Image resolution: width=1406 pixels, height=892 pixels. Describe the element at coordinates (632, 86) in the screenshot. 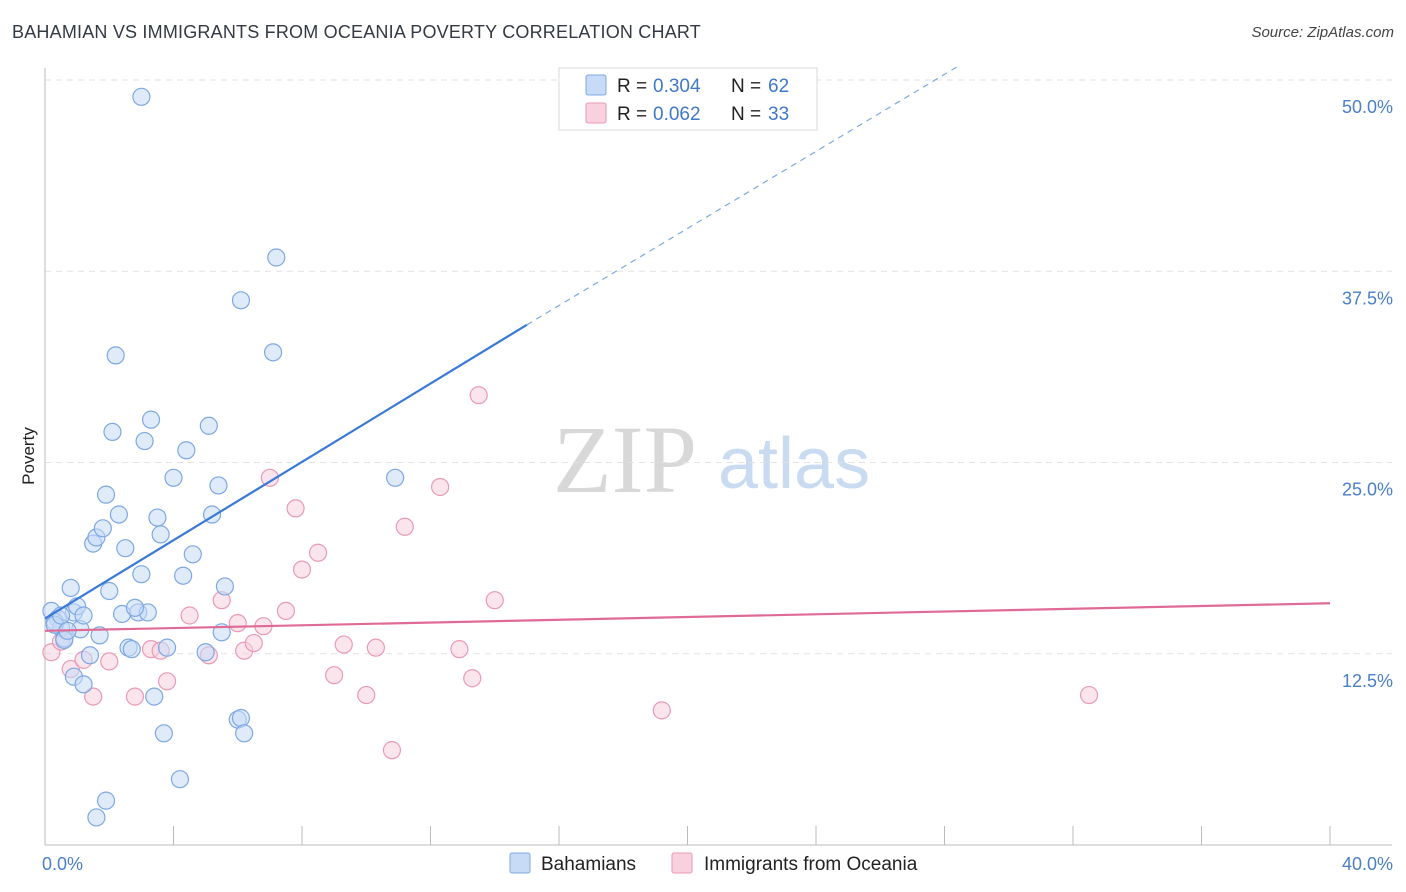

I see `legend-r-label-1: R =` at that location.